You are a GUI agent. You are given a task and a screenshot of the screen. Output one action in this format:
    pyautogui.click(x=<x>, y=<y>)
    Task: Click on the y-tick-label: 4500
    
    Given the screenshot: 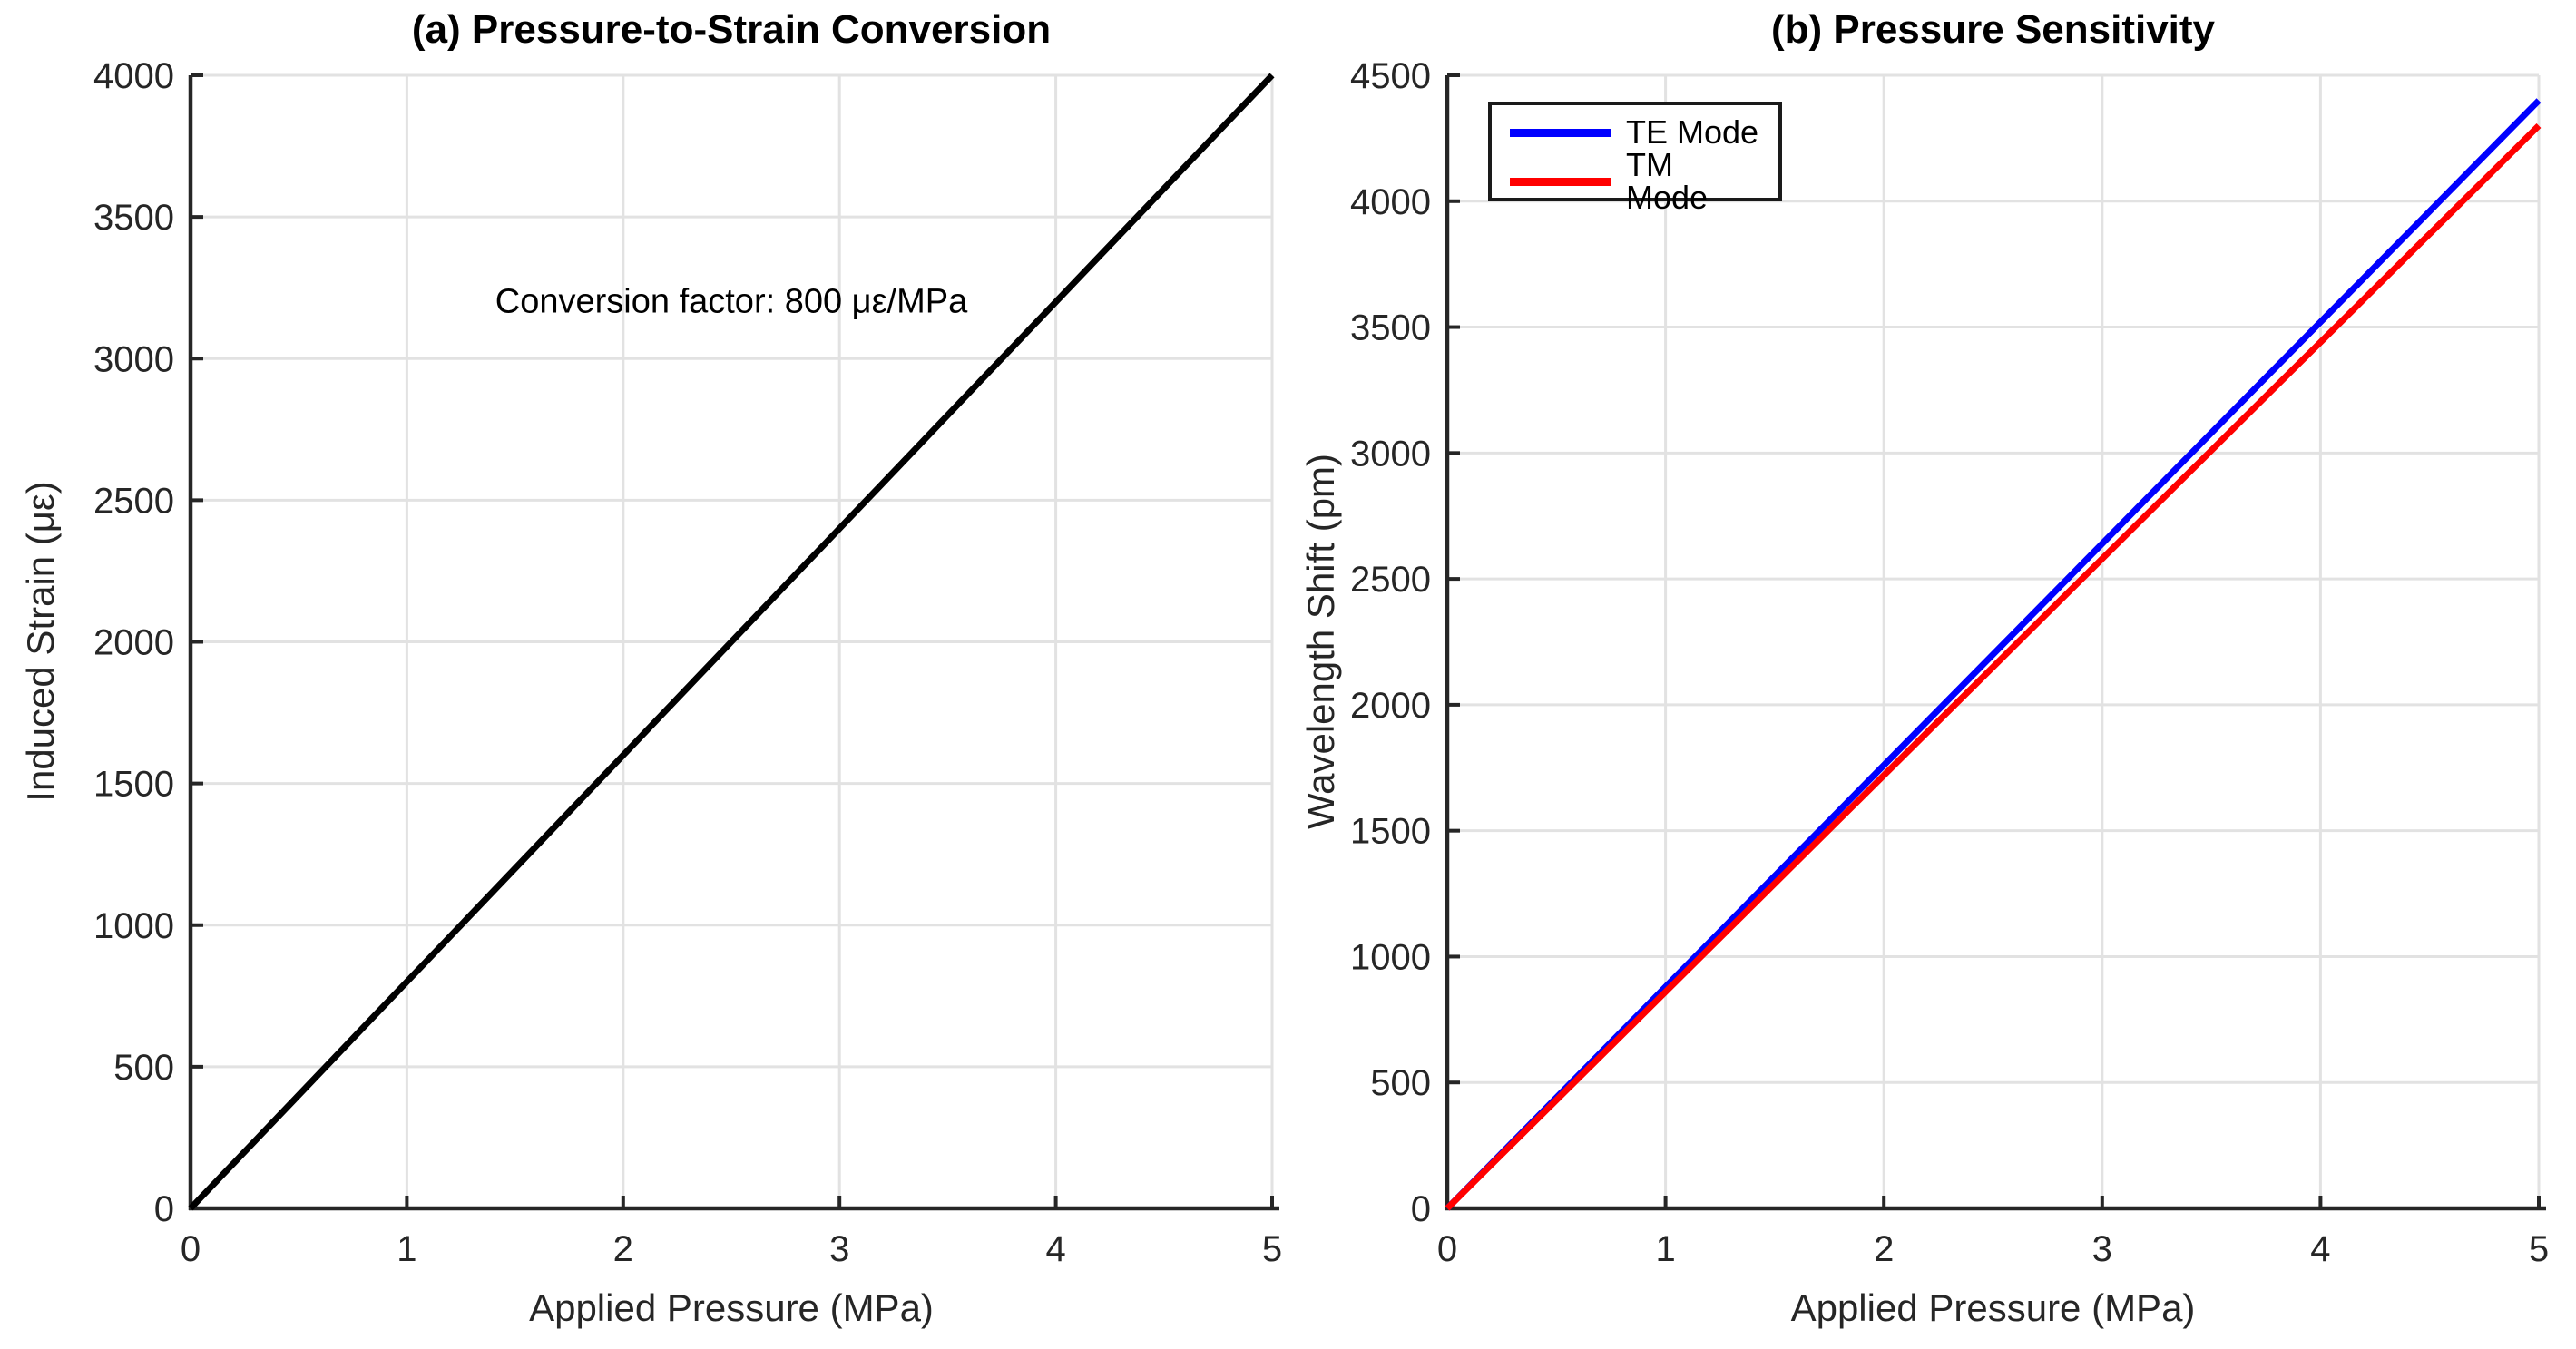 What is the action you would take?
    pyautogui.click(x=1390, y=76)
    